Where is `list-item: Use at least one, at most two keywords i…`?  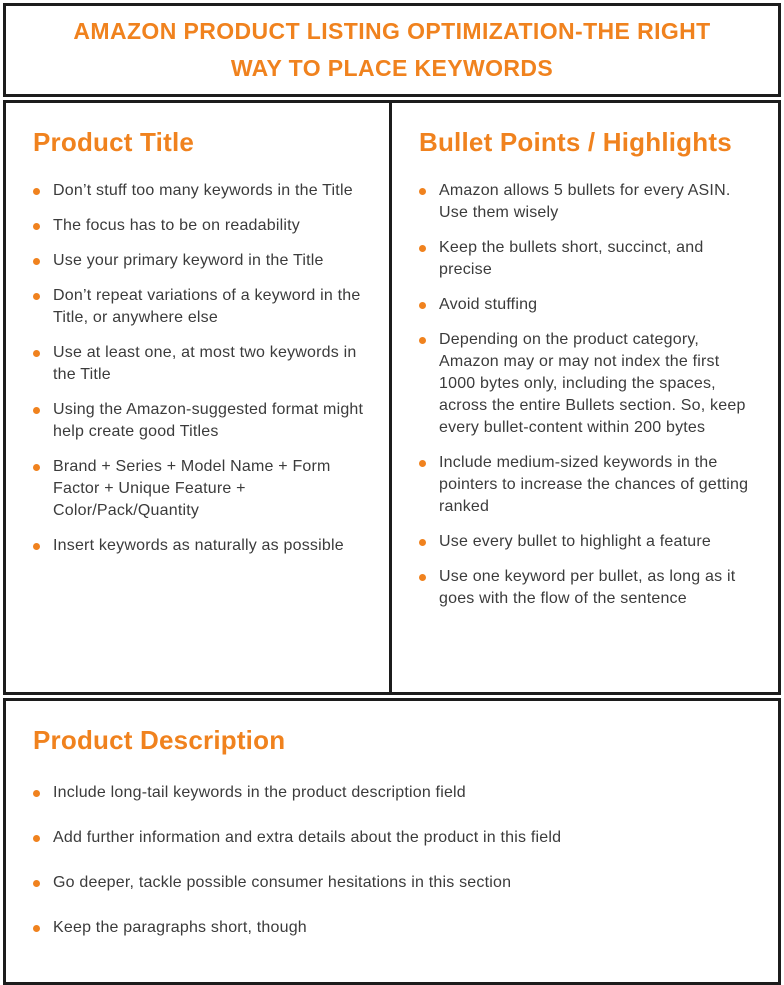 list-item: Use at least one, at most two keywords i… is located at coordinates (199, 364).